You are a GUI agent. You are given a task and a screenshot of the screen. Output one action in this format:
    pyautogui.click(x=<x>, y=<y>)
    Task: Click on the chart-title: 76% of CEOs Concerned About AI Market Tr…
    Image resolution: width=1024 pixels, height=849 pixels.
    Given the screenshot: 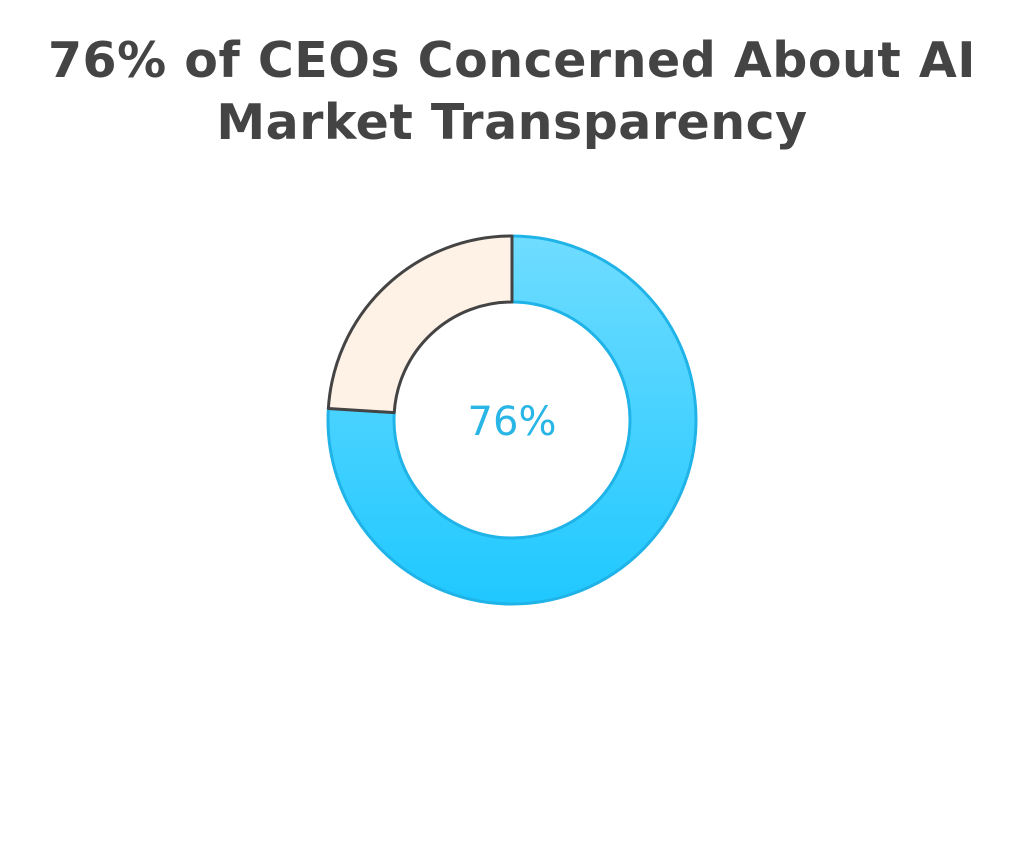 What is the action you would take?
    pyautogui.click(x=512, y=91)
    